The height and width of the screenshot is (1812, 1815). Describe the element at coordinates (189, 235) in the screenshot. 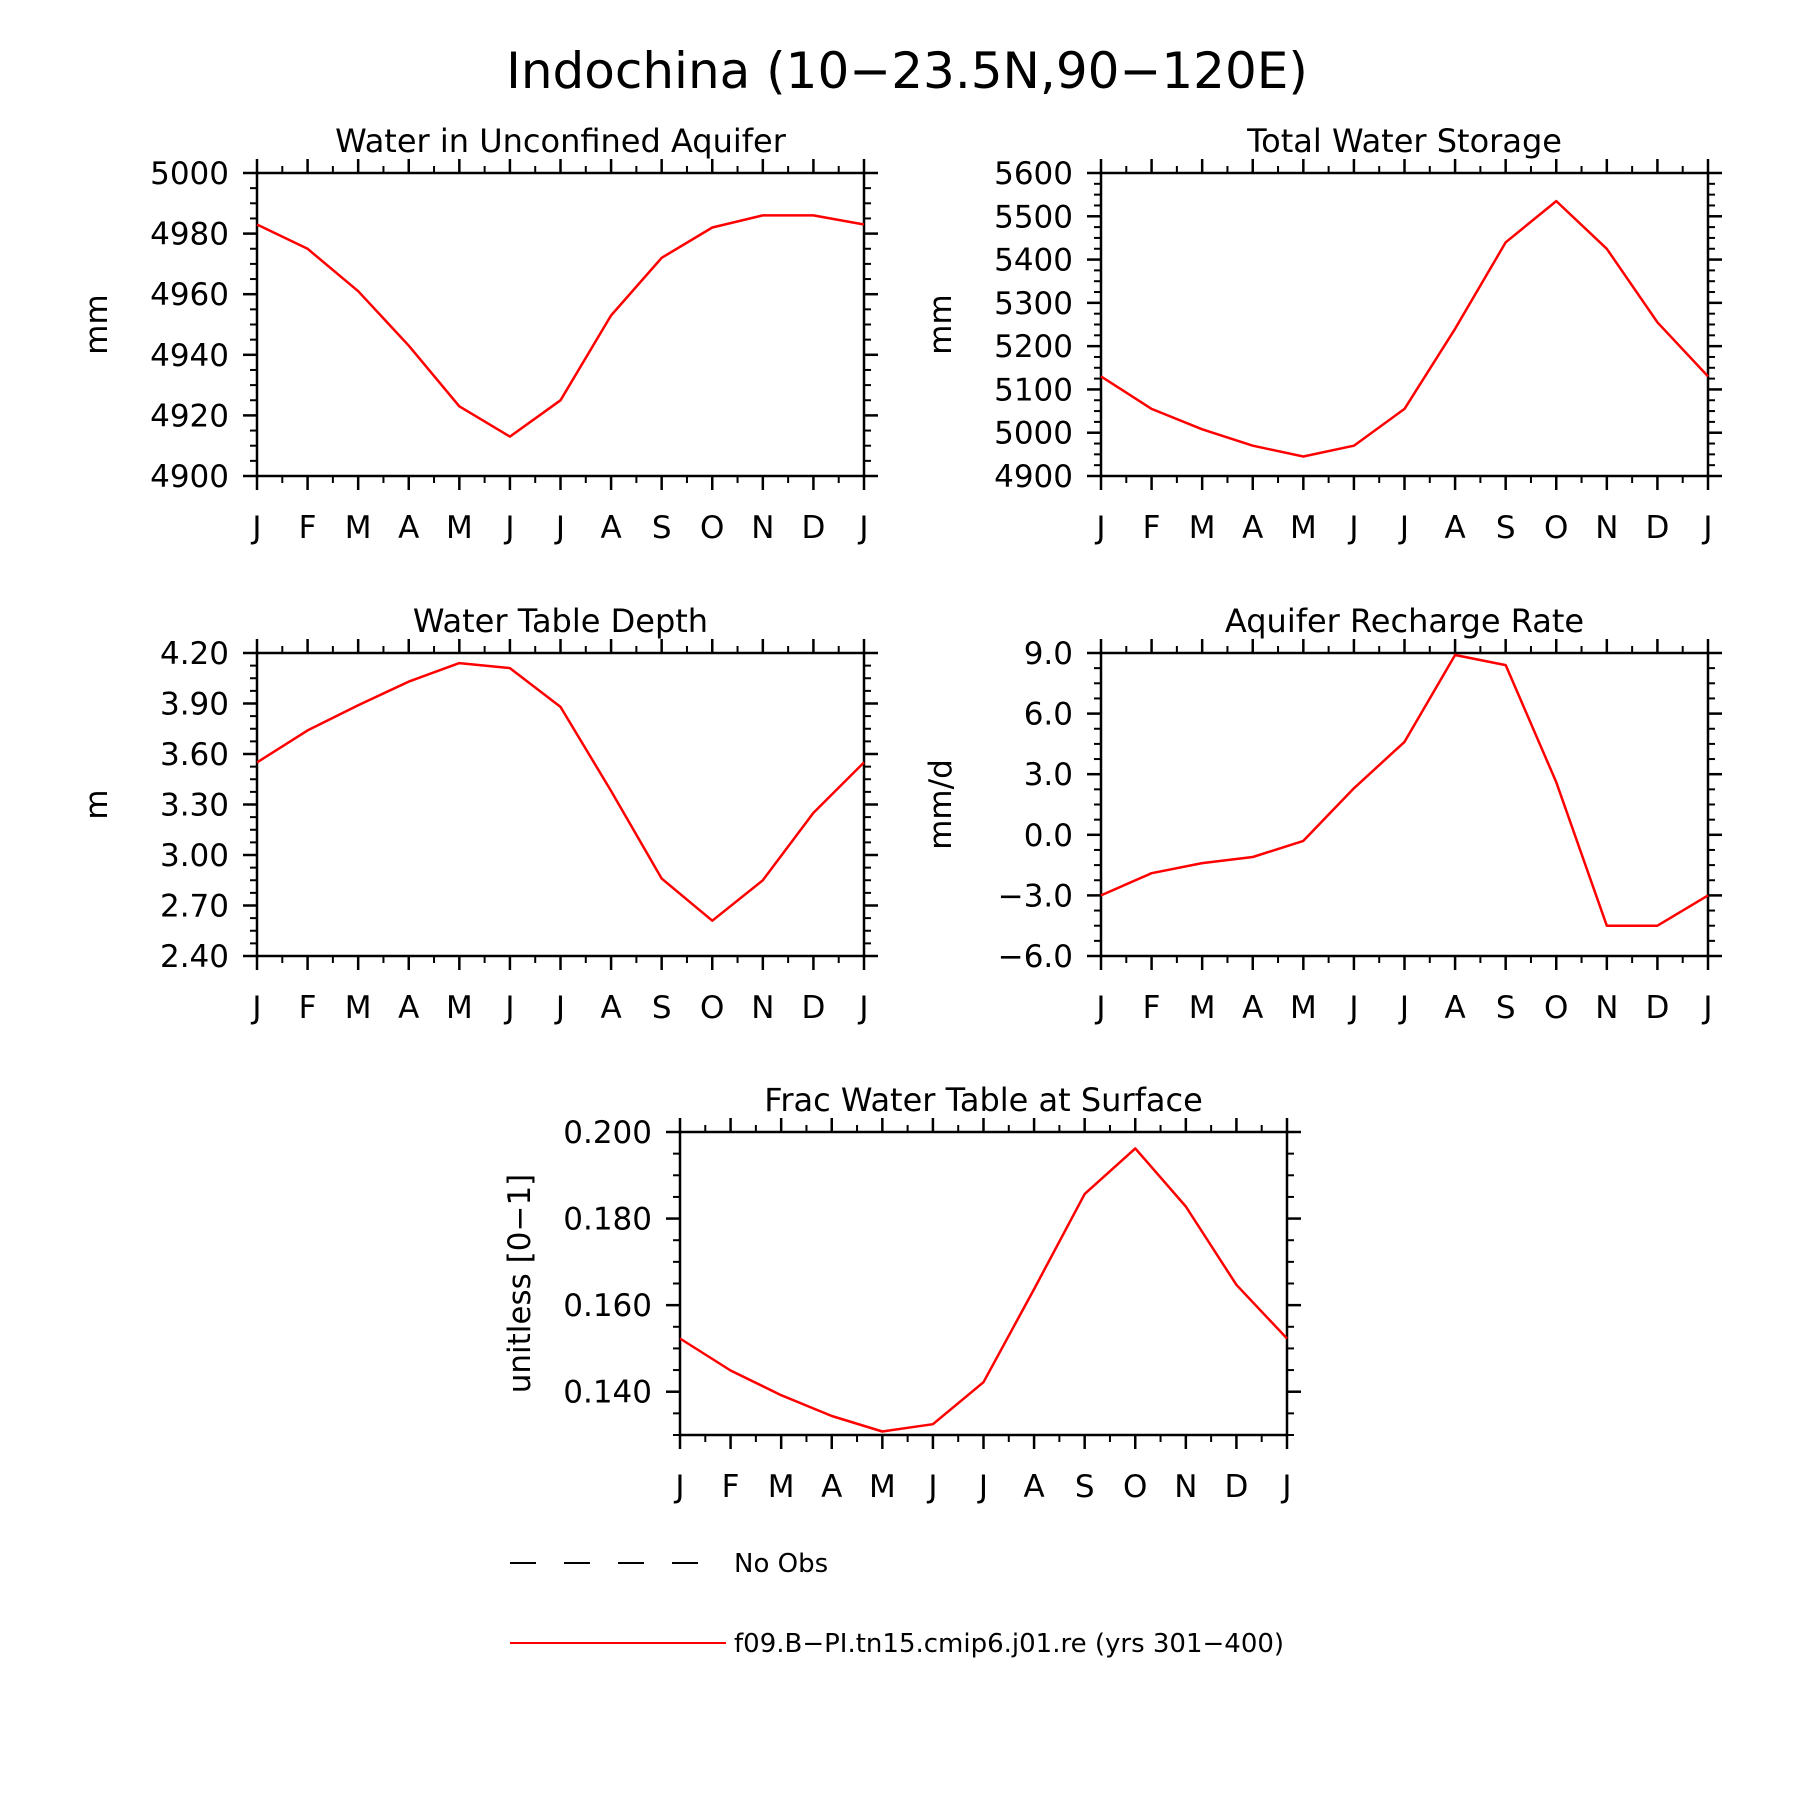

I see `y-tick-label: 4980` at that location.